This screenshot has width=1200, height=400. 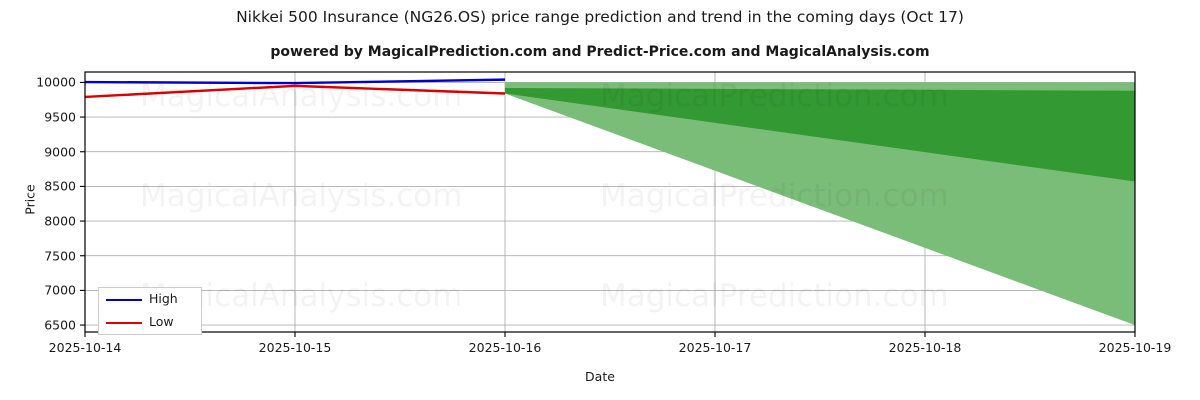 What do you see at coordinates (163, 298) in the screenshot?
I see `legend-label-high: High` at bounding box center [163, 298].